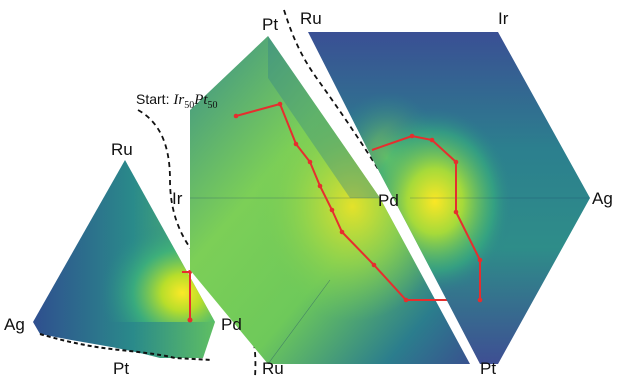  Describe the element at coordinates (503, 18) in the screenshot. I see `label-right-top: Ir` at that location.